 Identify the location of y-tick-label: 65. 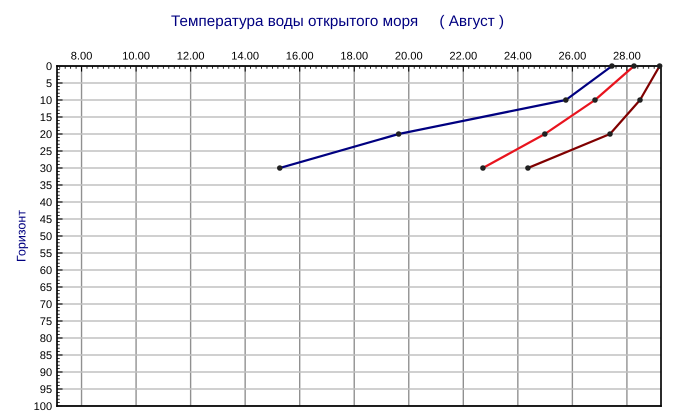
(46, 287).